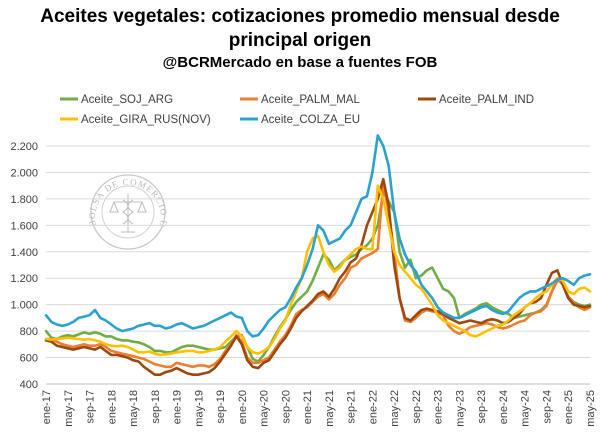  I want to click on x-tick-label: sep-20, so click(286, 407).